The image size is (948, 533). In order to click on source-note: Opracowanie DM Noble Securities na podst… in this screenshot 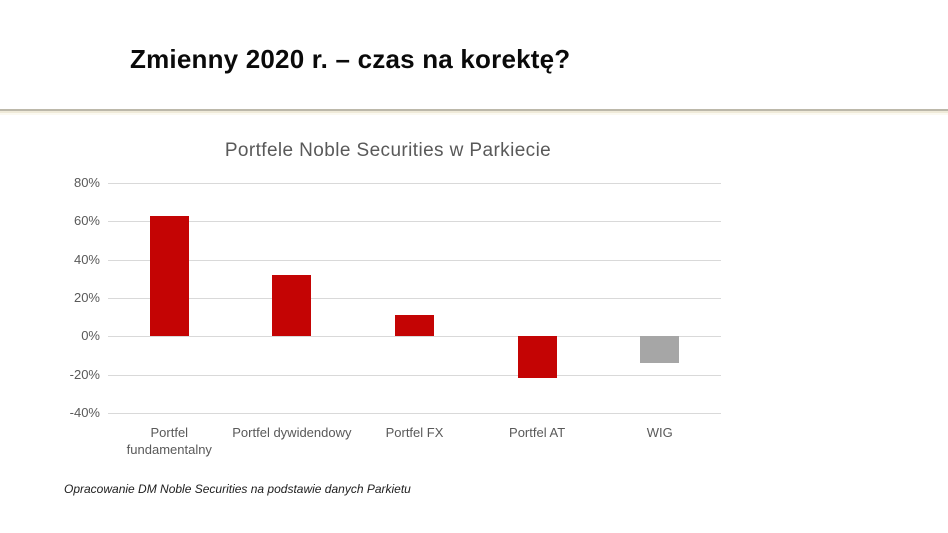, I will do `click(237, 489)`.